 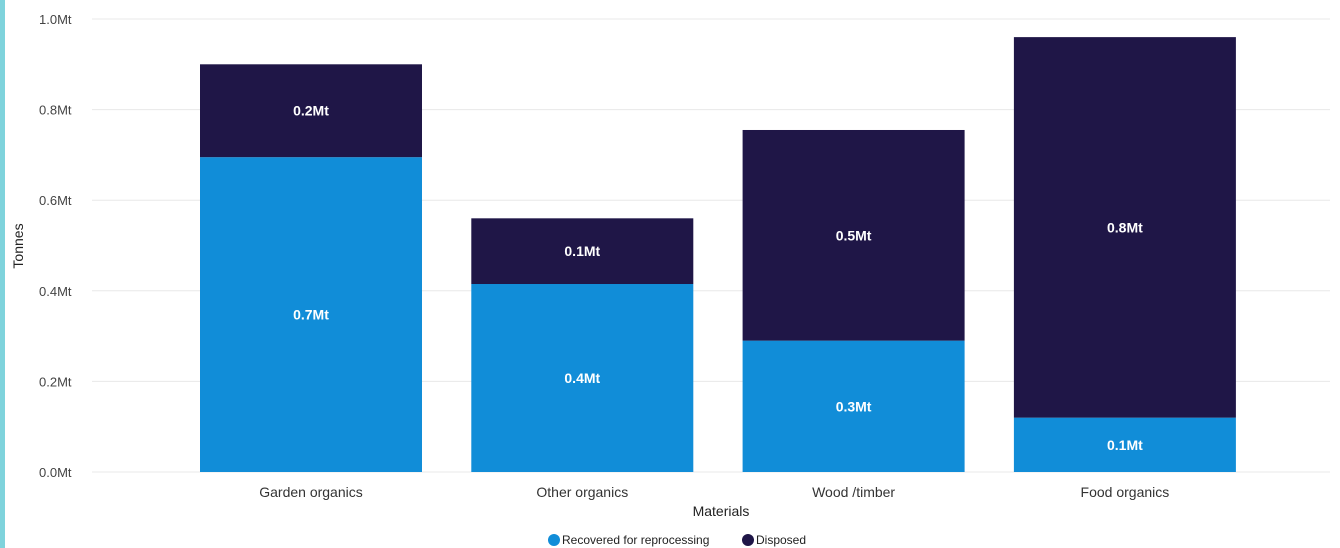 What do you see at coordinates (18, 245) in the screenshot?
I see `y-axis-title: Tonnes` at bounding box center [18, 245].